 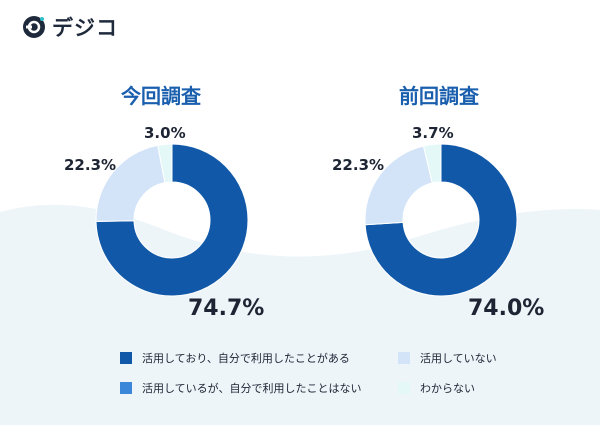 What do you see at coordinates (34, 27) in the screenshot?
I see `brand-logo-icon` at bounding box center [34, 27].